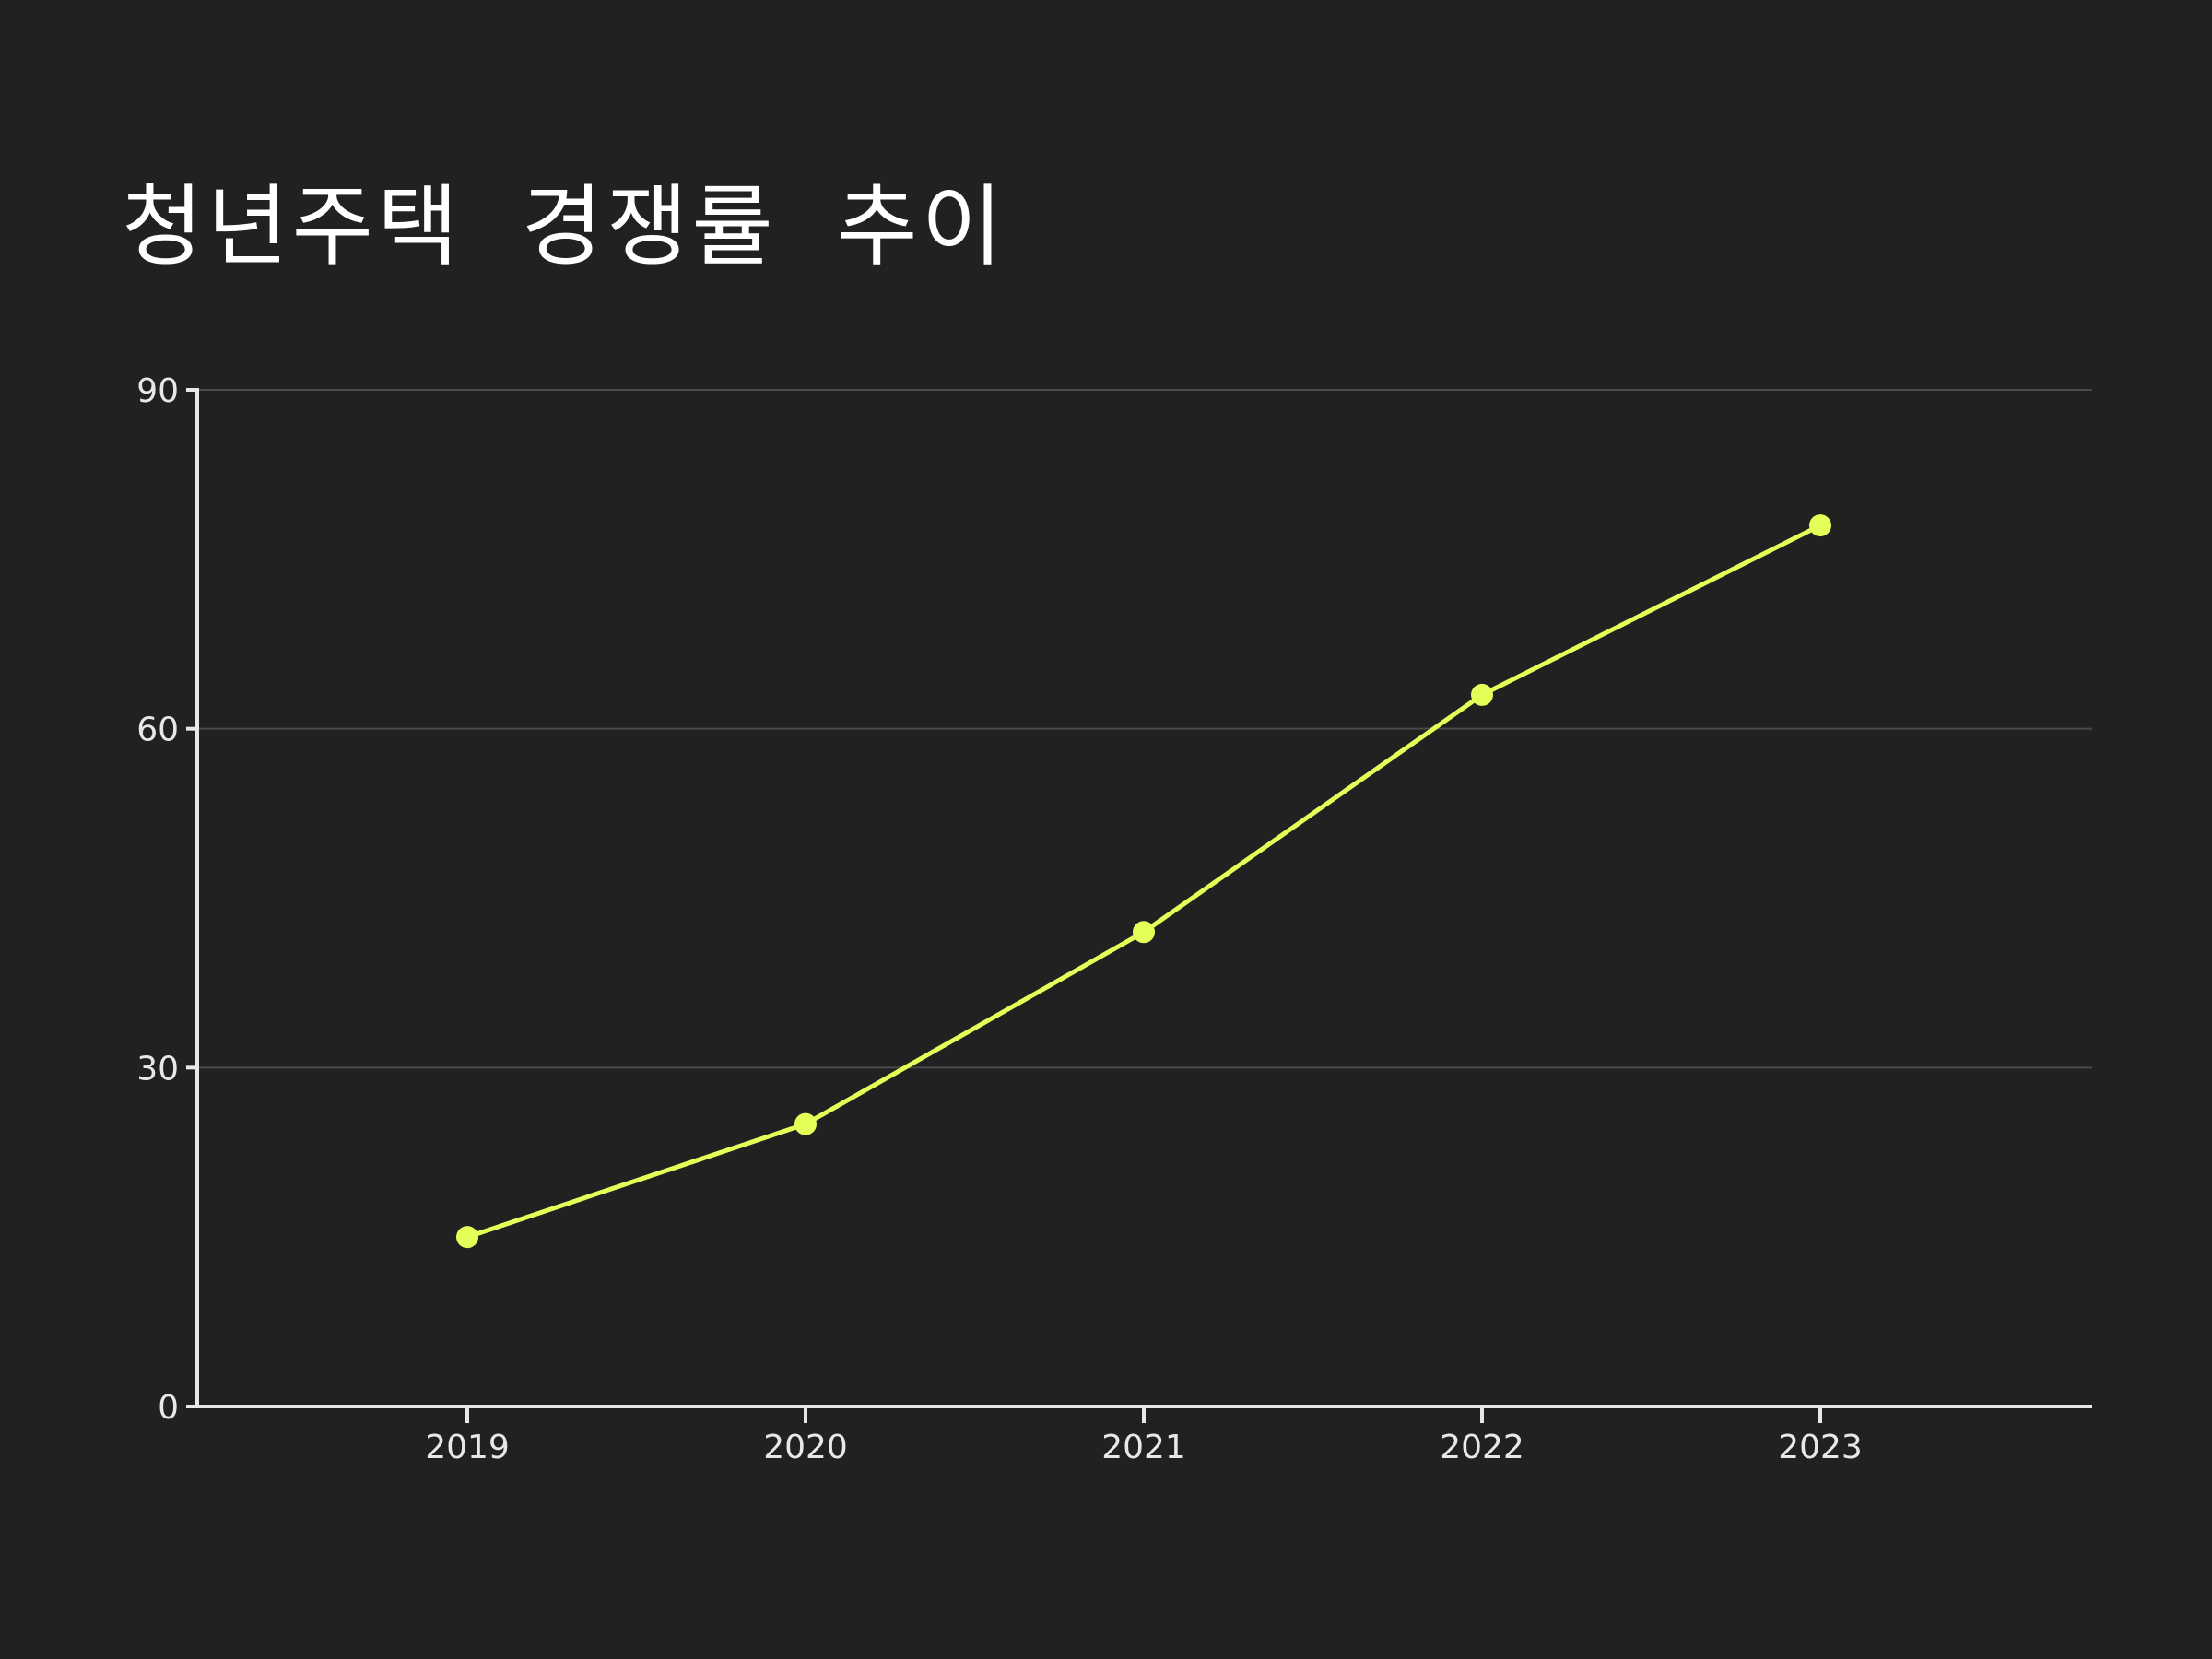 This screenshot has height=1659, width=2212. I want to click on y-tick-label-0: 0, so click(168, 1408).